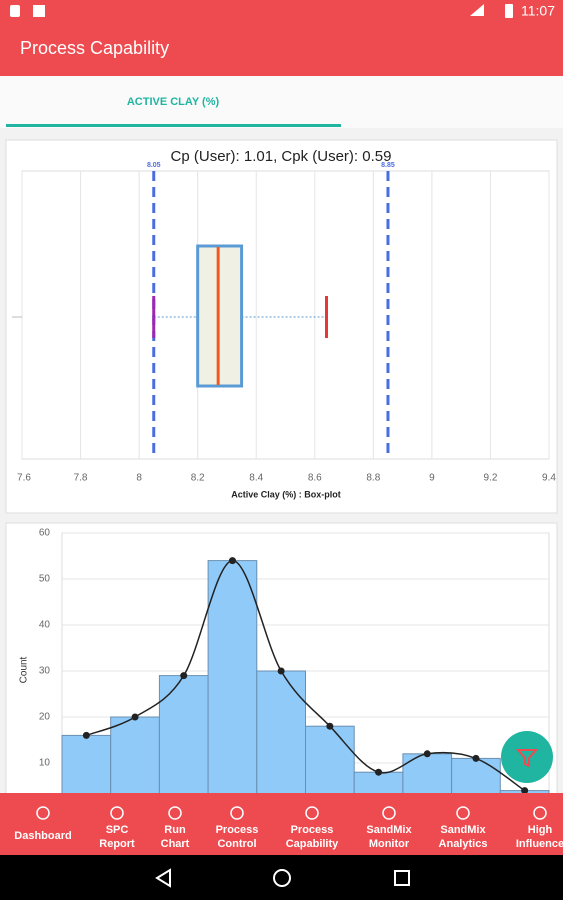 The width and height of the screenshot is (563, 900). What do you see at coordinates (24, 669) in the screenshot?
I see `y-axis-label: Count` at bounding box center [24, 669].